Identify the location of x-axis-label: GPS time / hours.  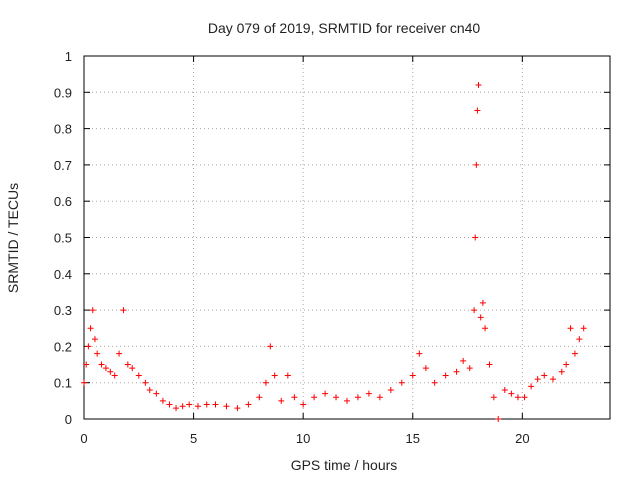
(344, 465).